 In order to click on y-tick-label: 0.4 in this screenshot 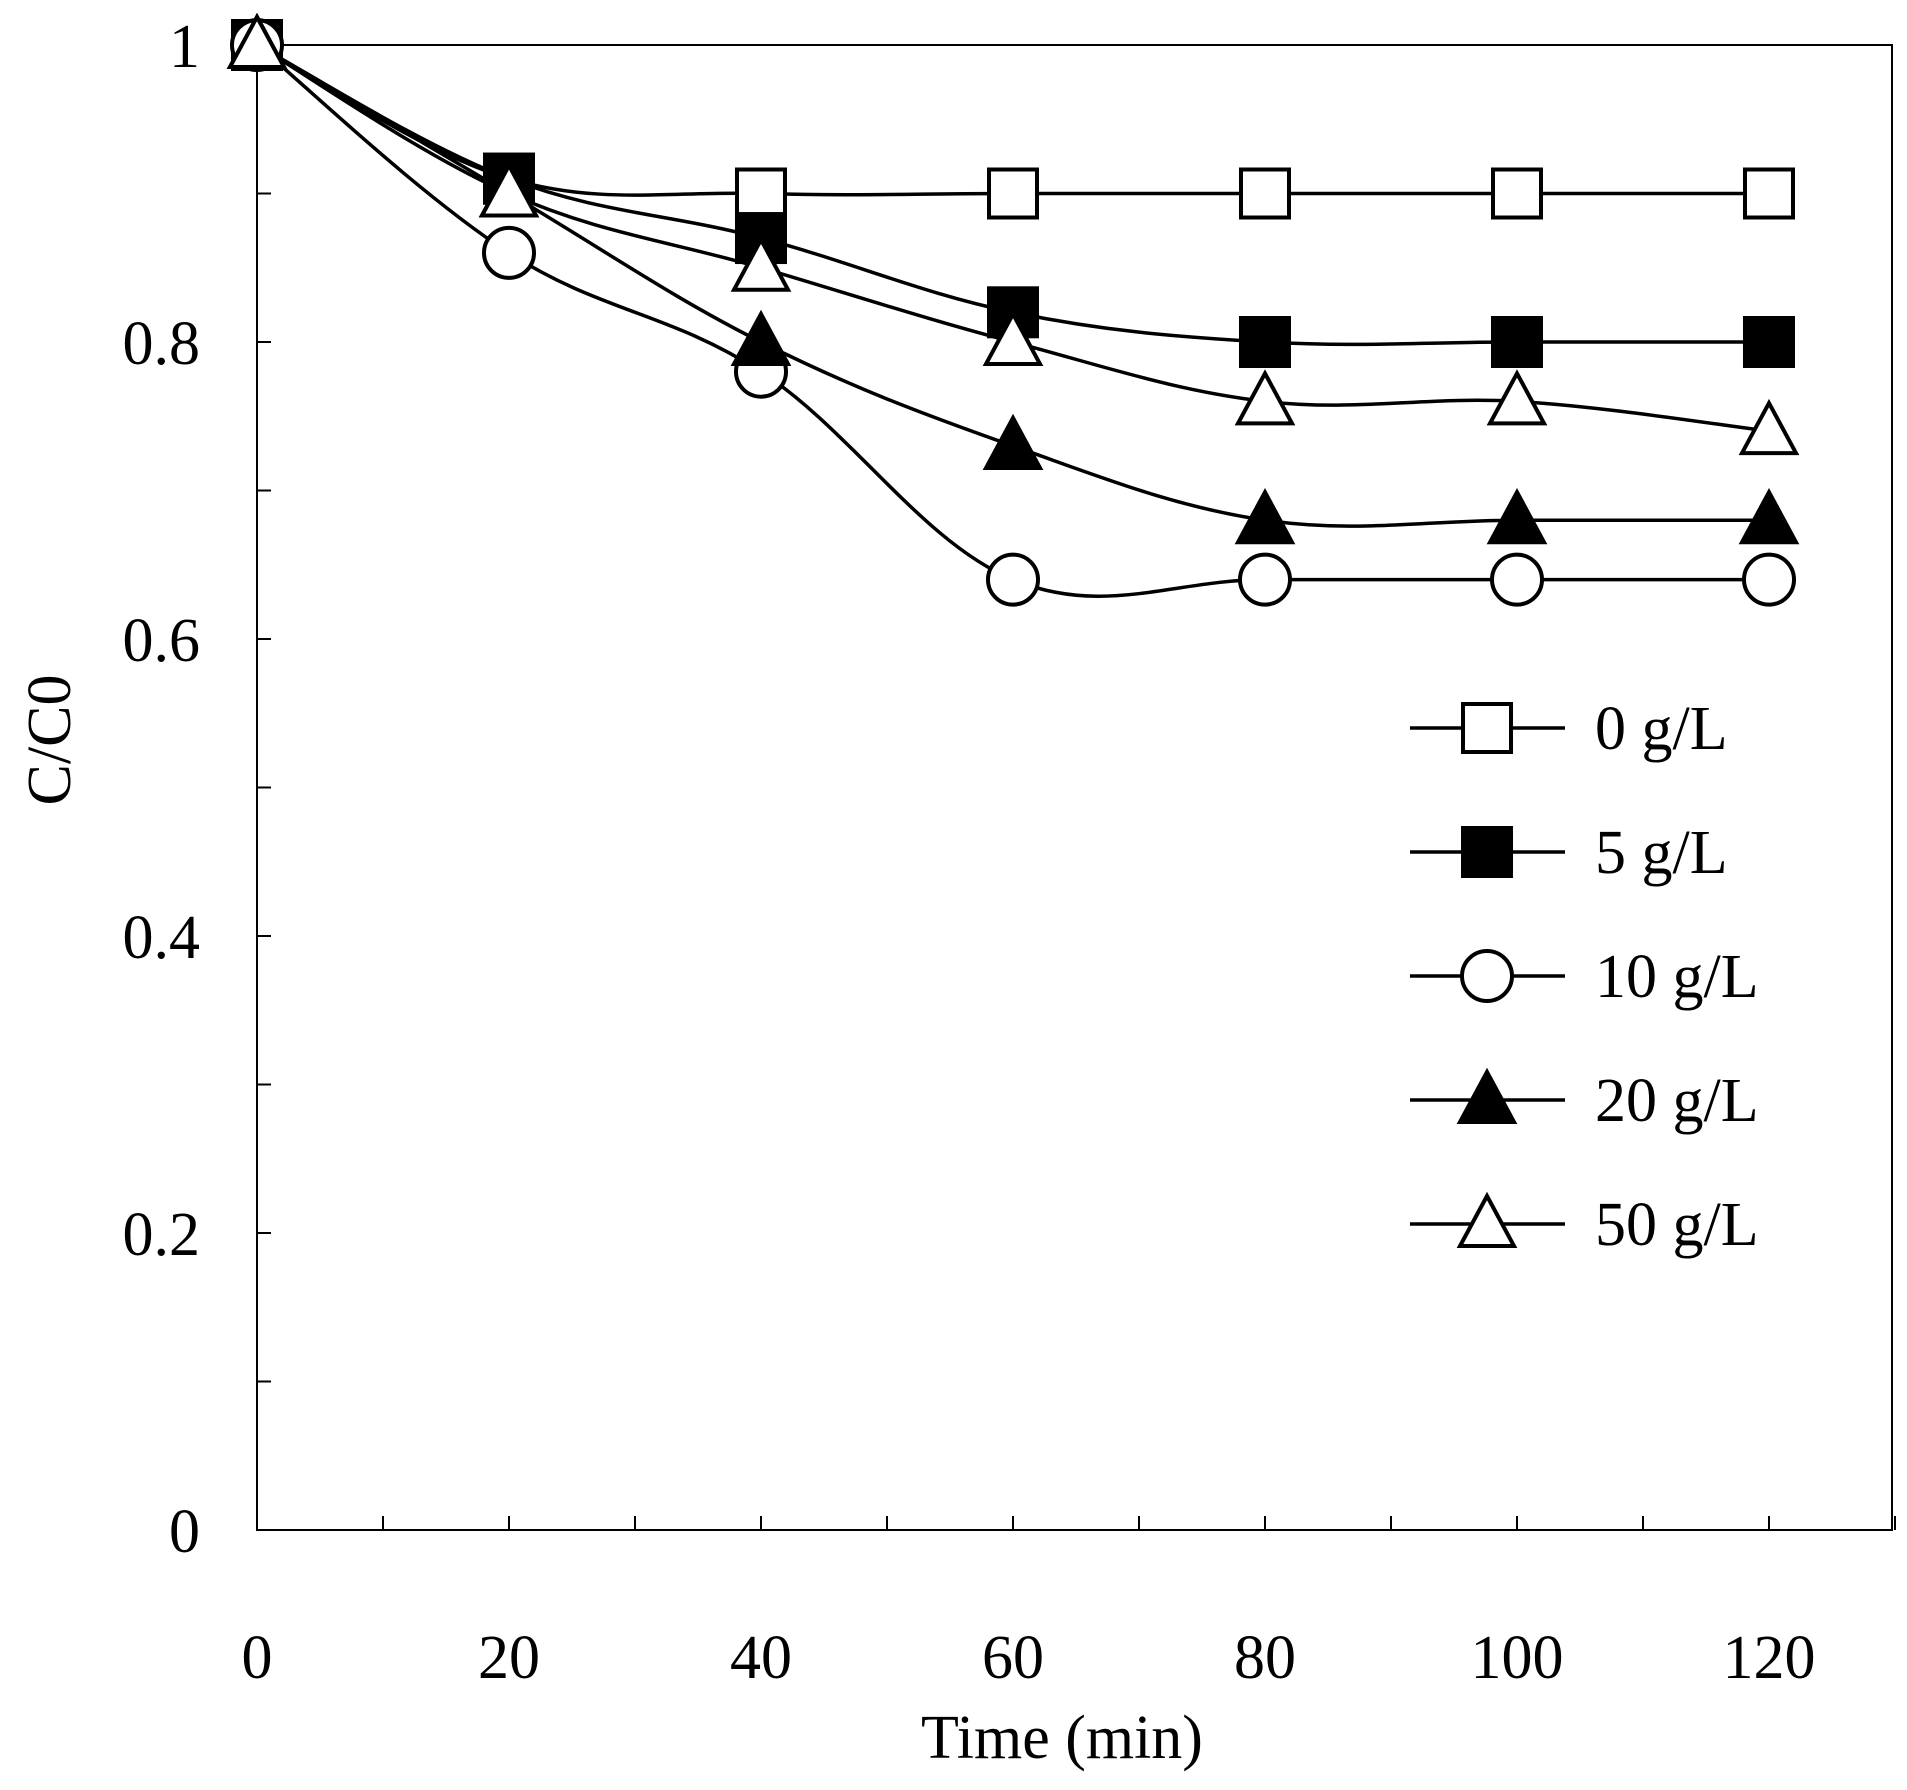, I will do `click(162, 938)`.